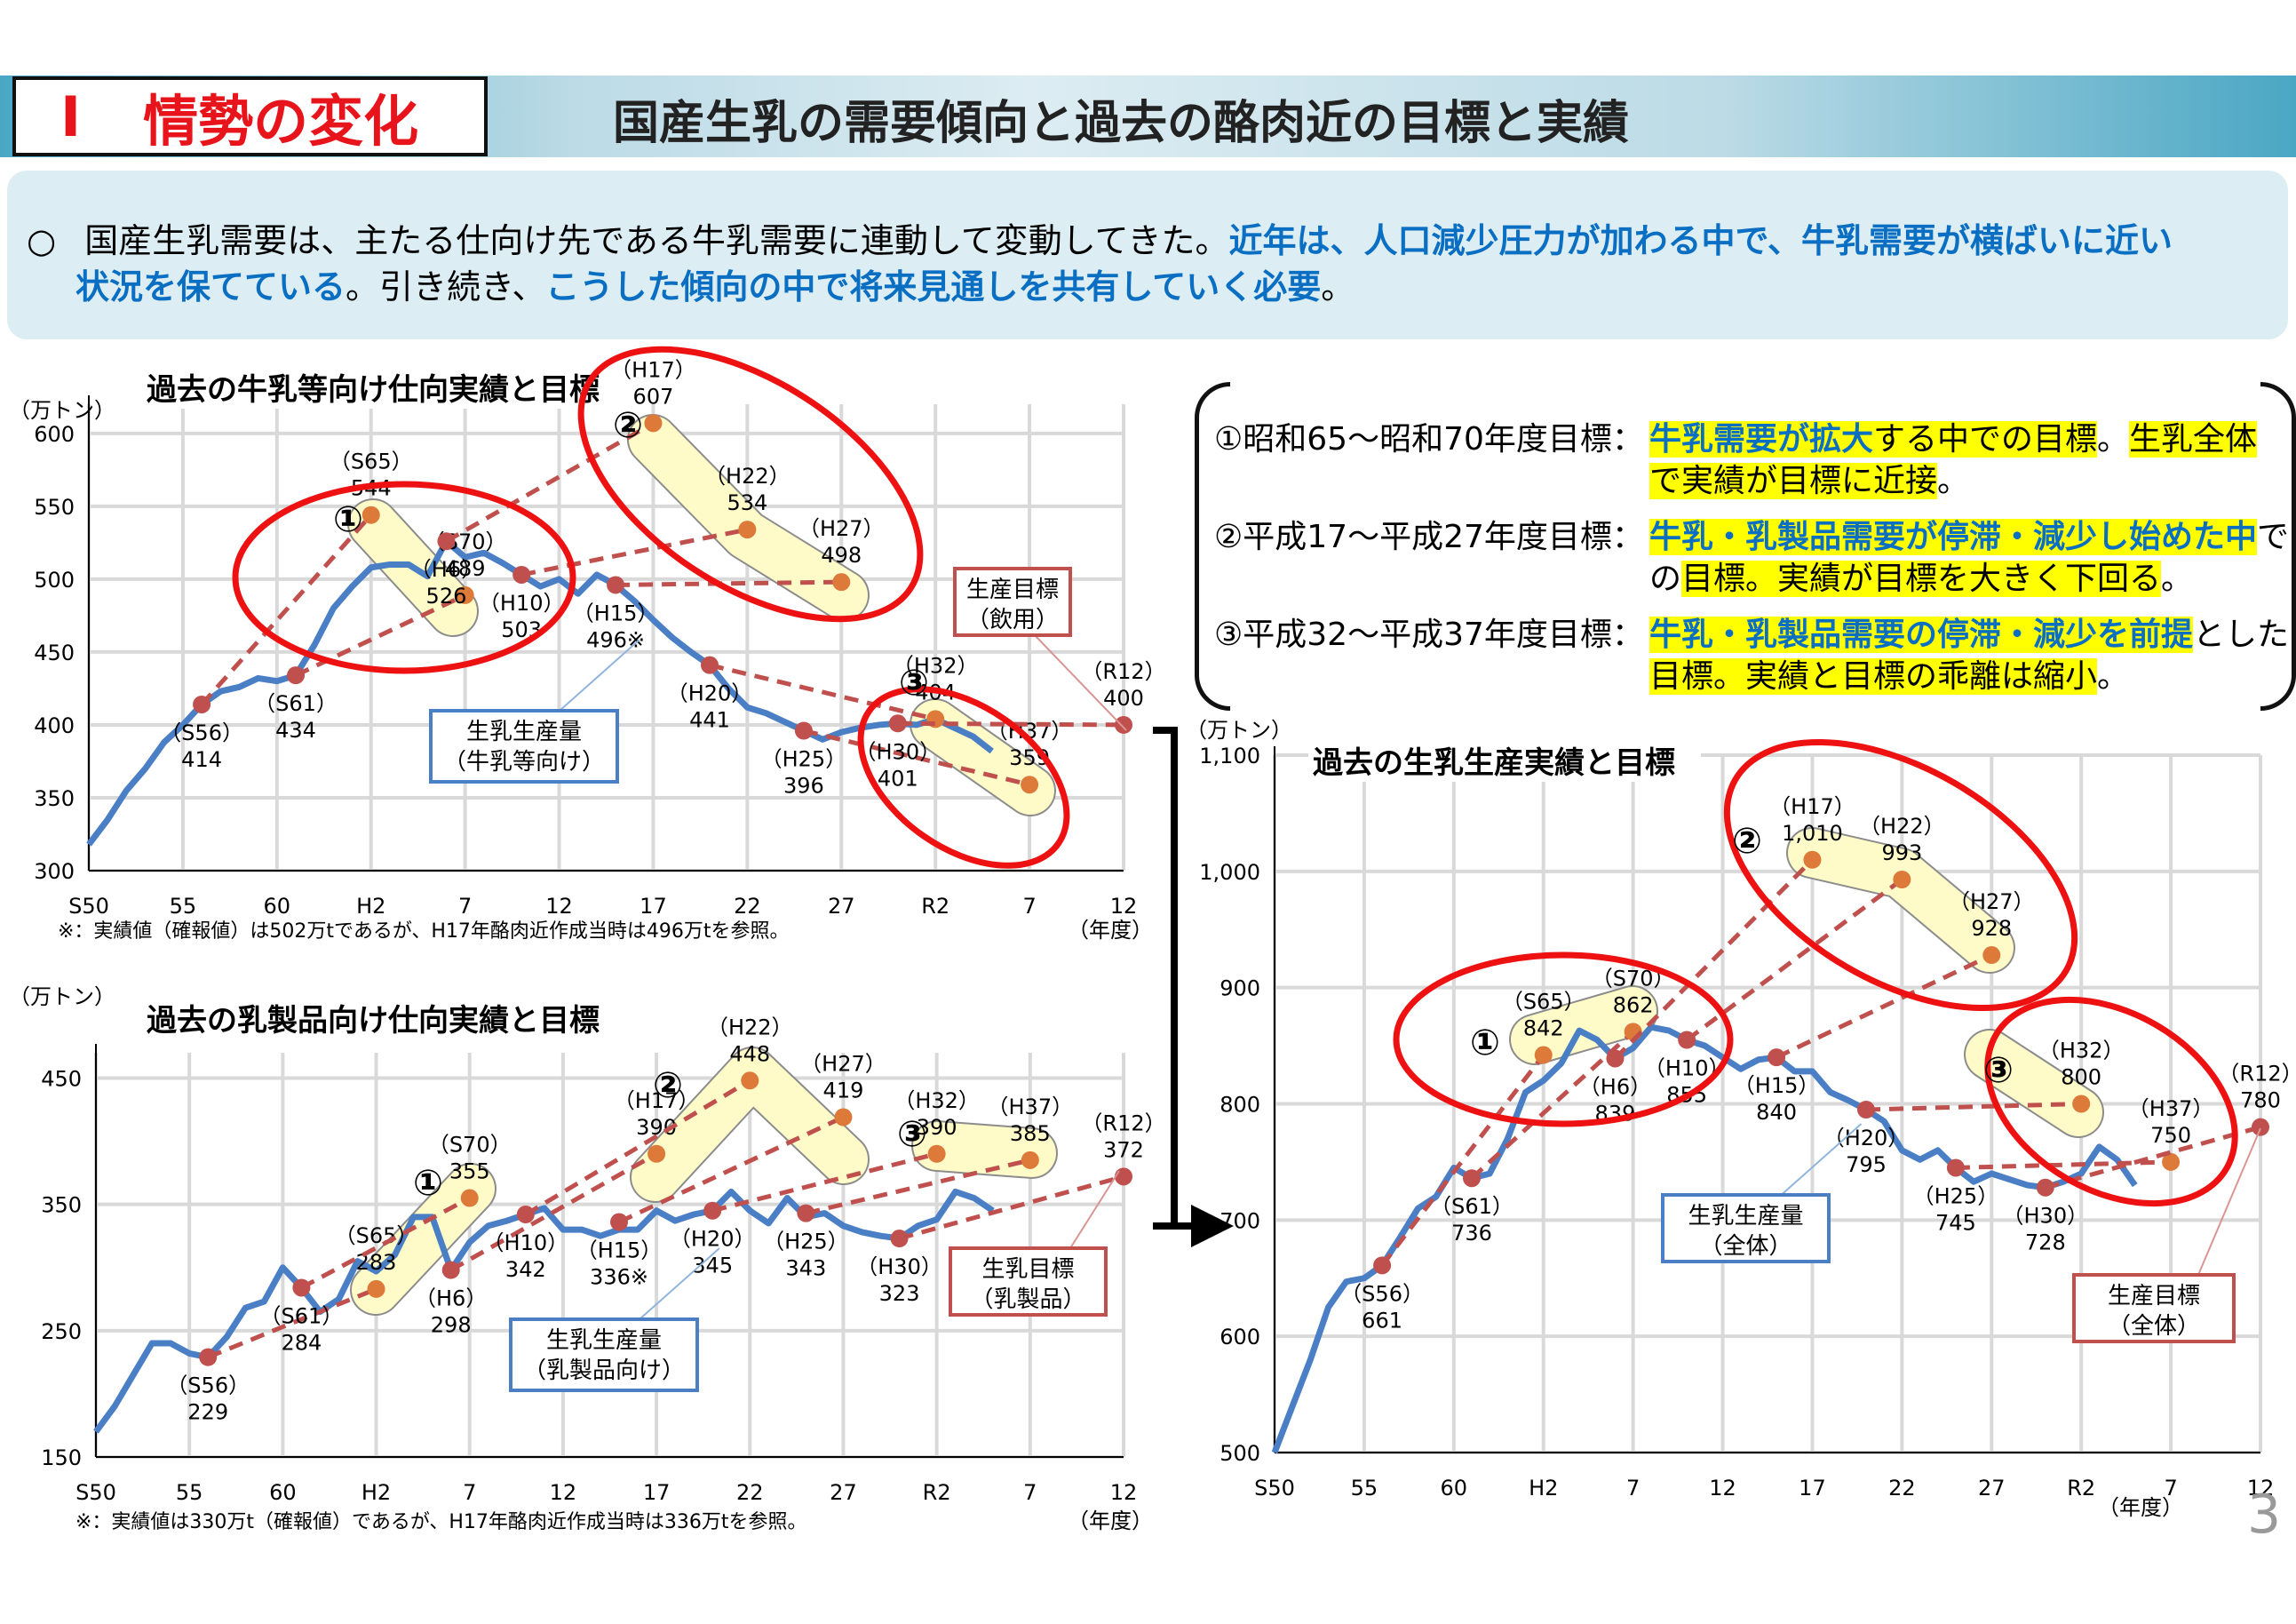  I want to click on goal-row-3: ③平成32～平成37年度目標： 牛乳・乳製品需要の停滞・減少を前提とした, so click(1751, 632).